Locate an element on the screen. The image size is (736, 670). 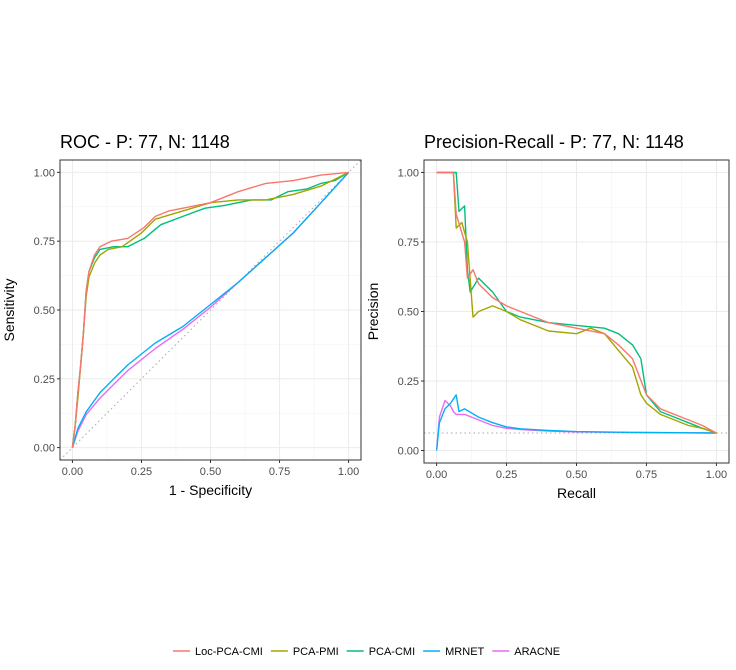
roc-title: ROC - P: 77, N: 1148 is located at coordinates (145, 142).